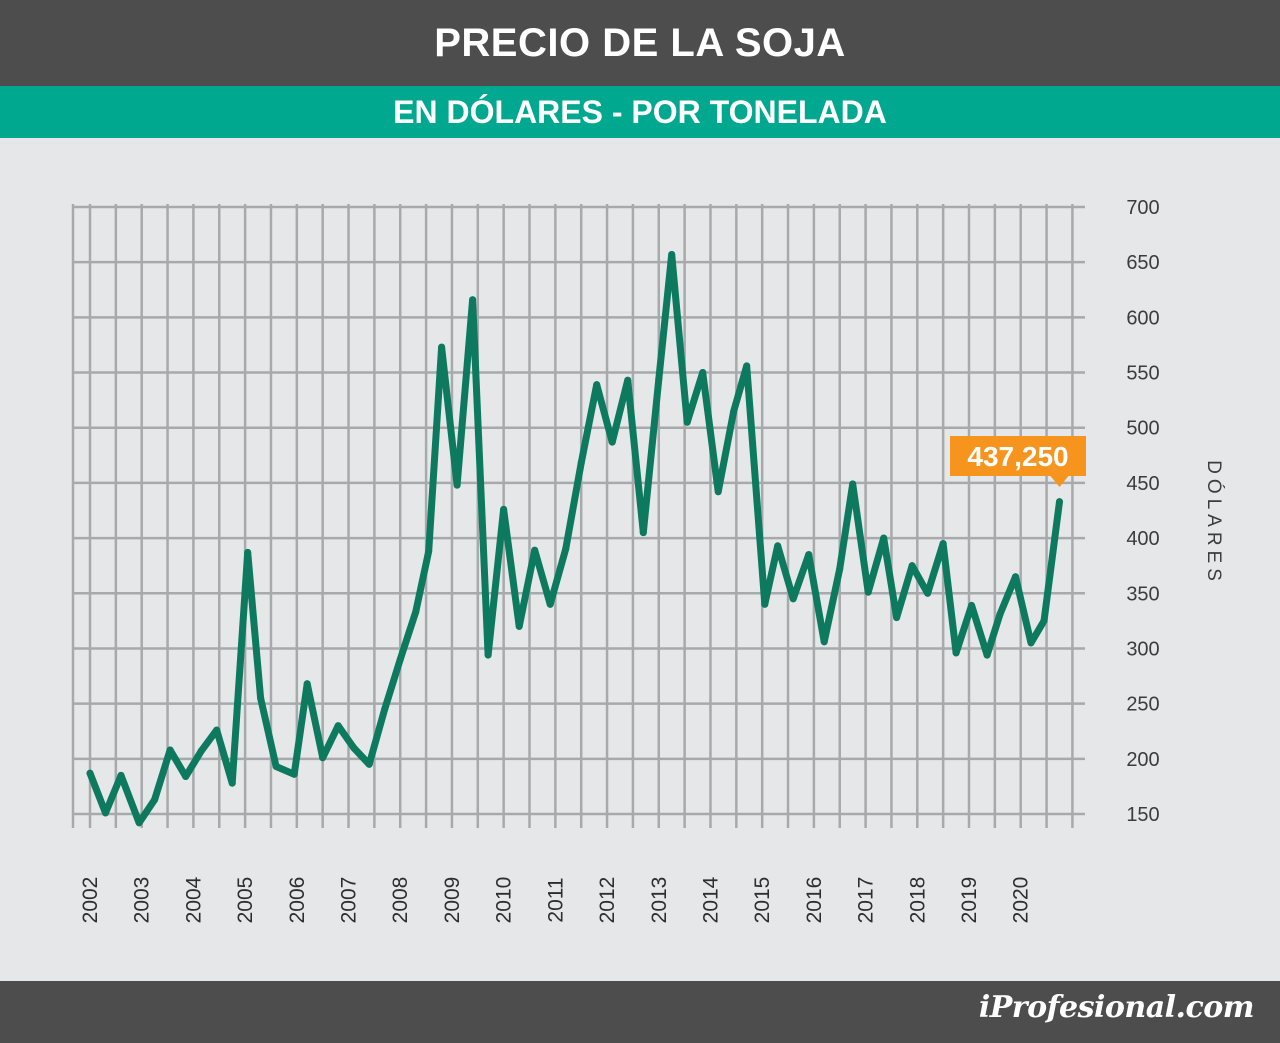 This screenshot has width=1280, height=1043. Describe the element at coordinates (710, 899) in the screenshot. I see `x-tick-label: 2014` at that location.